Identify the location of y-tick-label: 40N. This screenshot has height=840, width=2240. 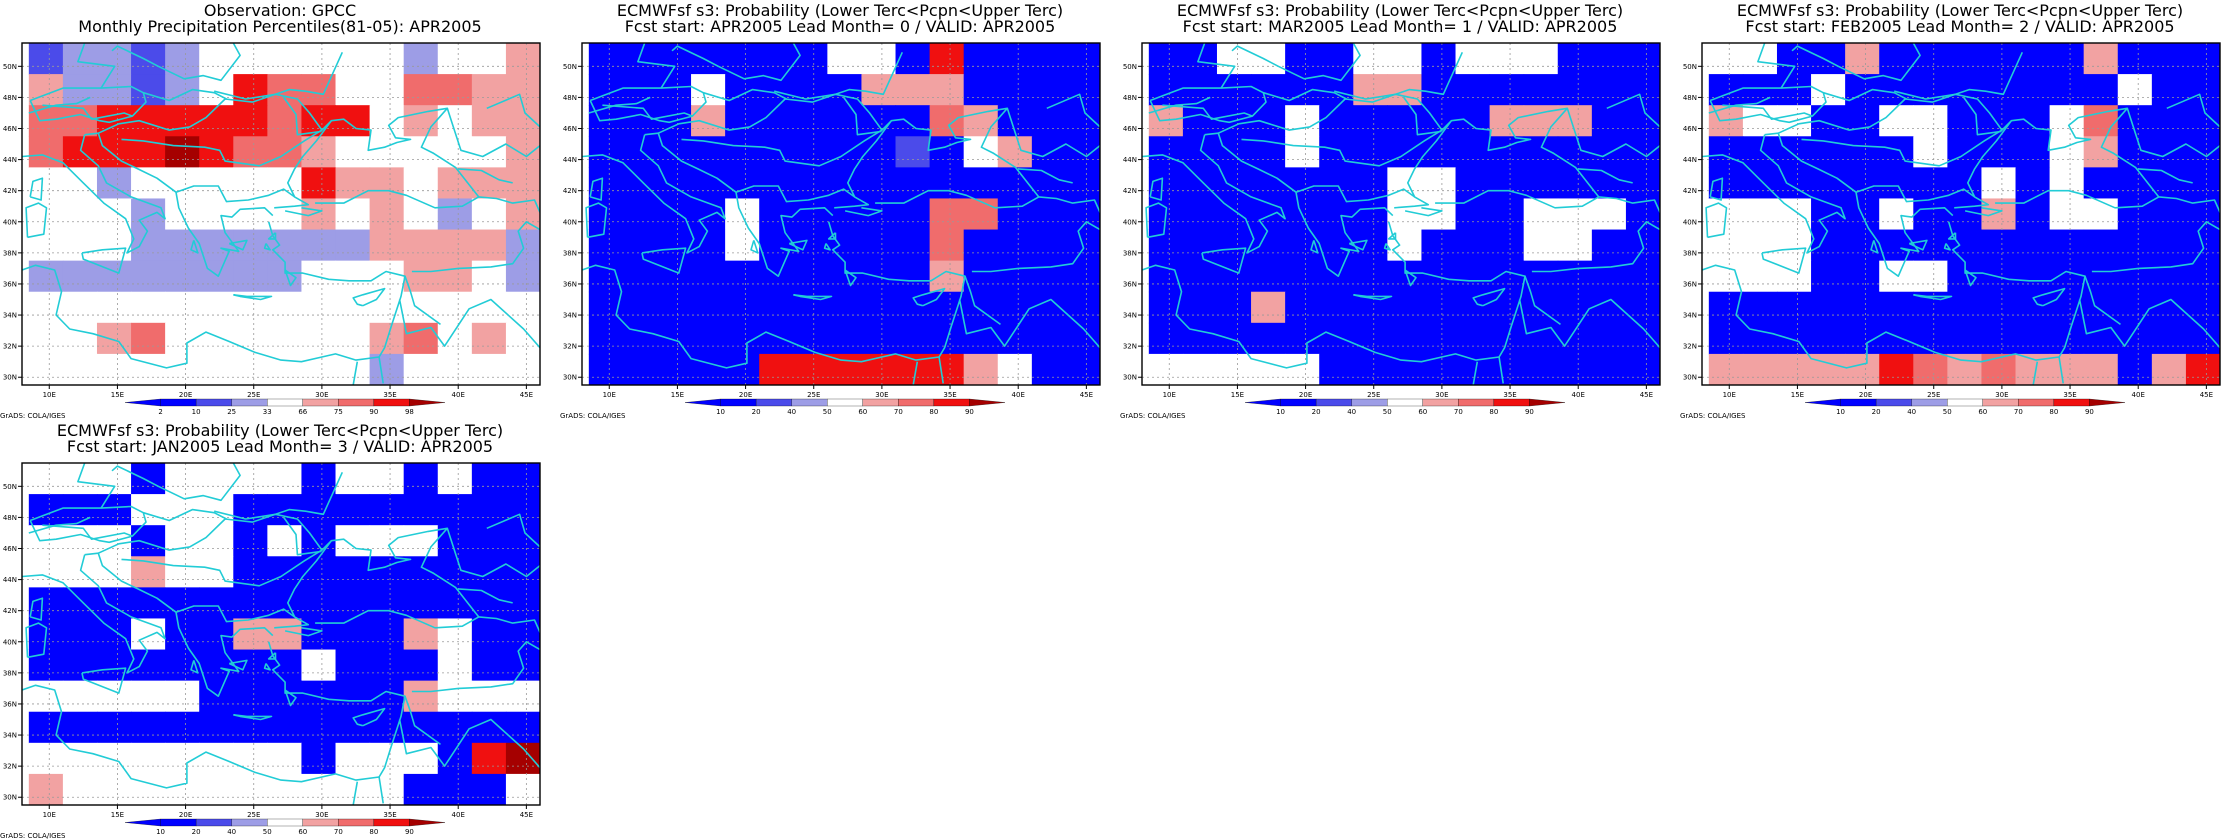
(570, 222).